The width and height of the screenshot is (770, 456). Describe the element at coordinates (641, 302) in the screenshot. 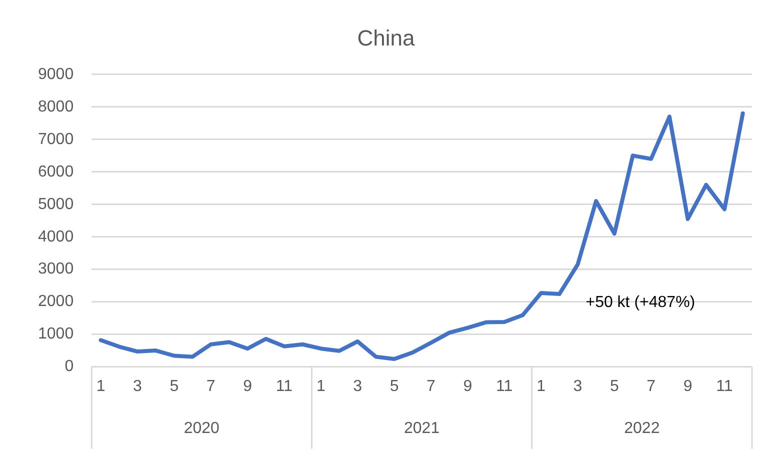

I see `annotation: +50 kt (+487%)` at that location.